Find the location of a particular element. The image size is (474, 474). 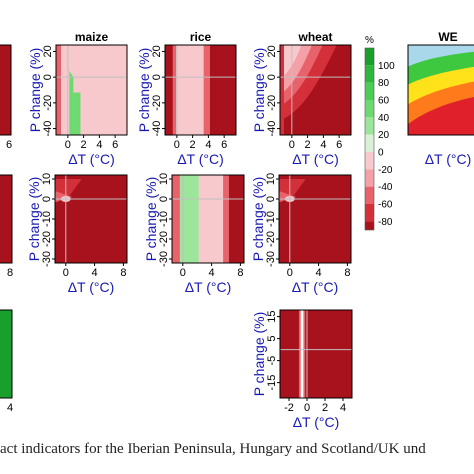

colorbar-tick-label: -60 is located at coordinates (385, 205).